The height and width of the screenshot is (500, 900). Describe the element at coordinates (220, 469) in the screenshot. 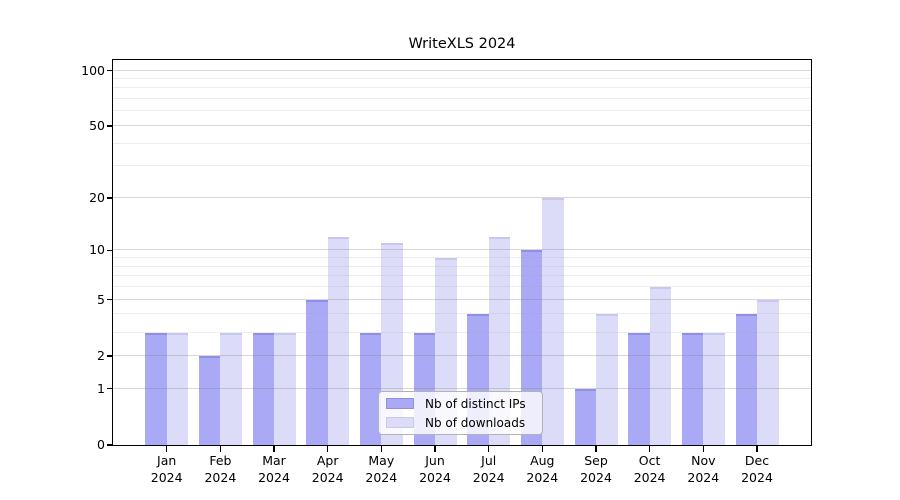

I see `x-tick-label: Feb 2024` at that location.